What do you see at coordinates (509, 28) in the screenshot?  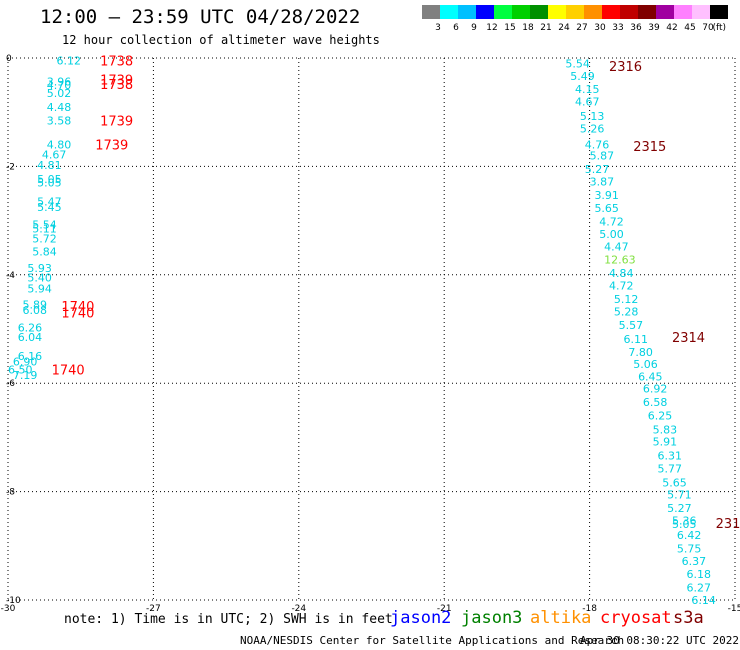 I see `color-scale-label: 15` at bounding box center [509, 28].